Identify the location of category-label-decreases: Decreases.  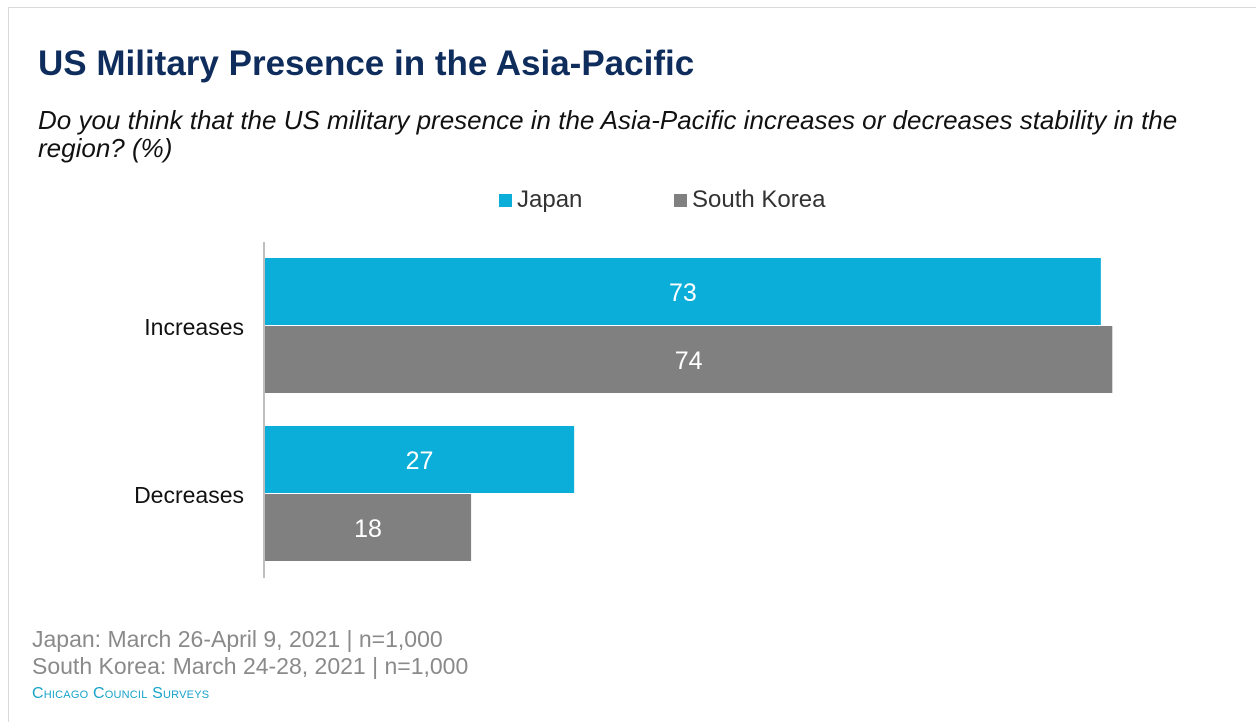
(189, 495).